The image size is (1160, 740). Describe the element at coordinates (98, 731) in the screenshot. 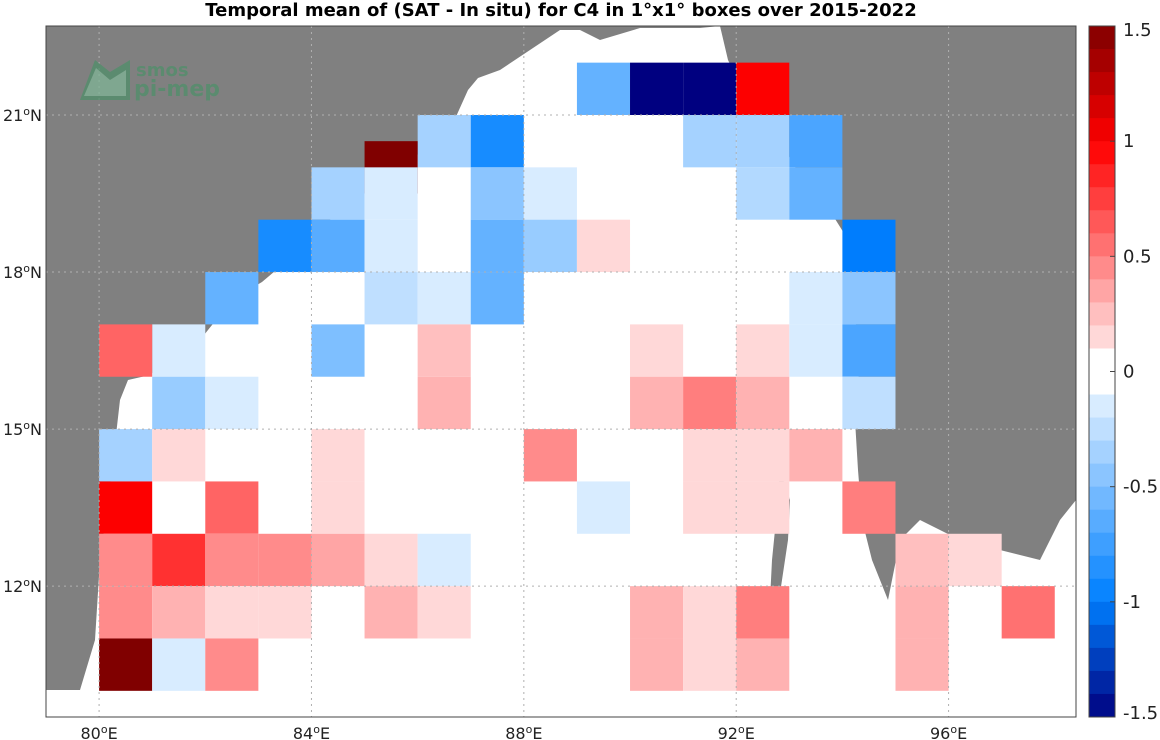

I see `x-tick-label: 80oE` at that location.